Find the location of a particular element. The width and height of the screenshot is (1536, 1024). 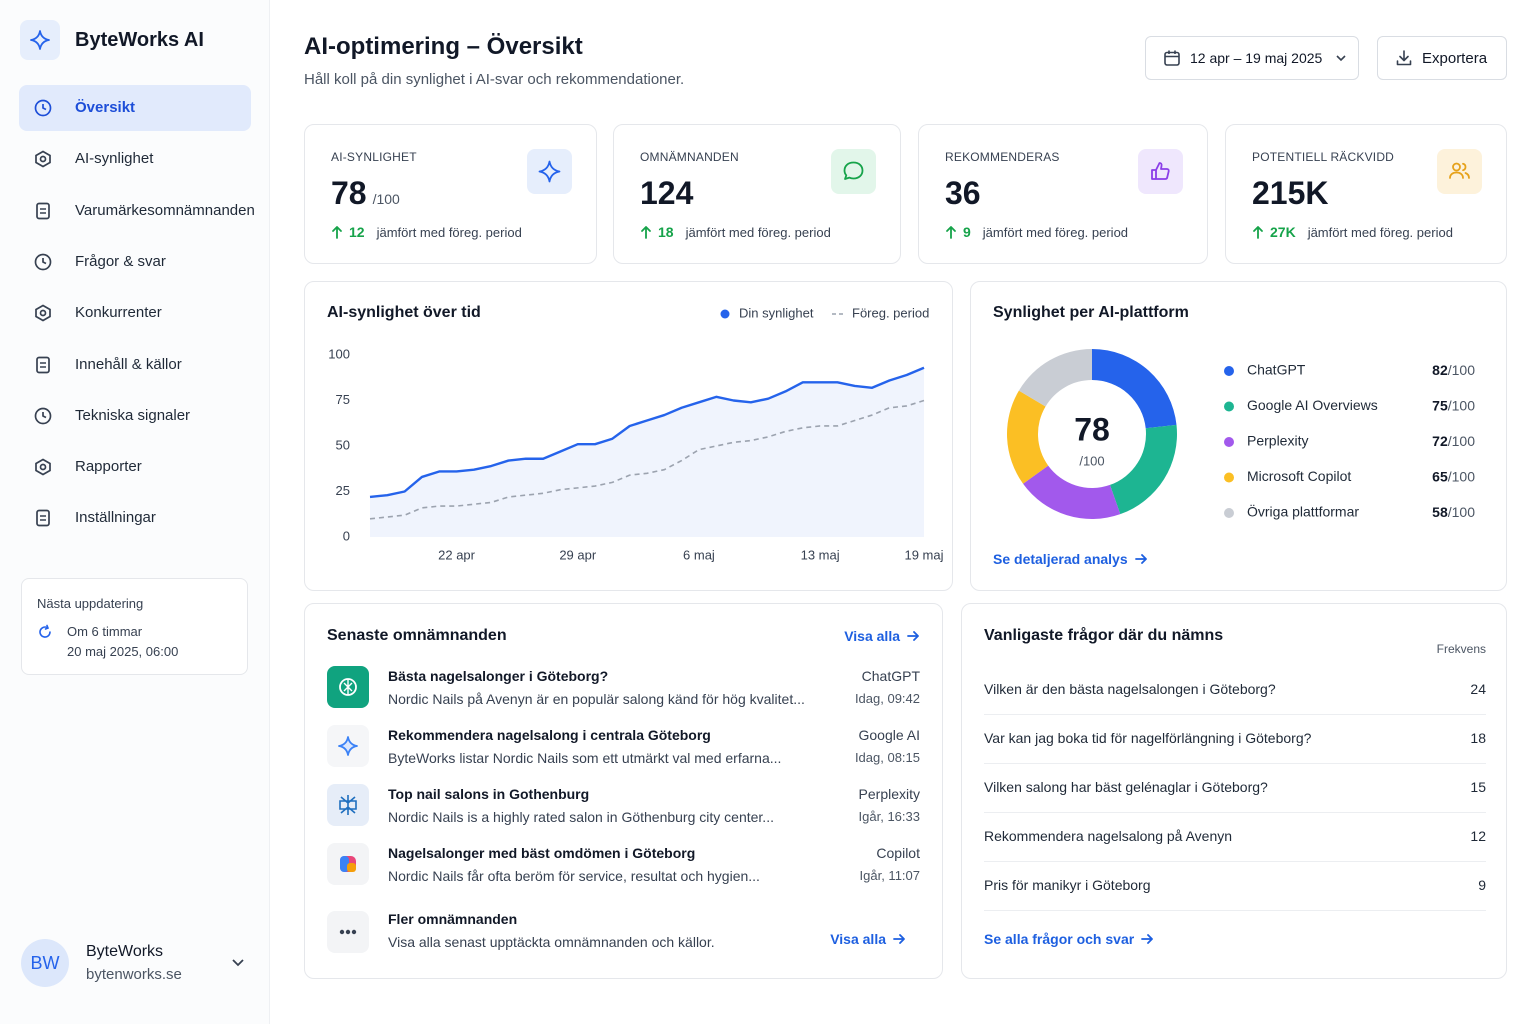

legend-value-number: 65 is located at coordinates (1440, 476).